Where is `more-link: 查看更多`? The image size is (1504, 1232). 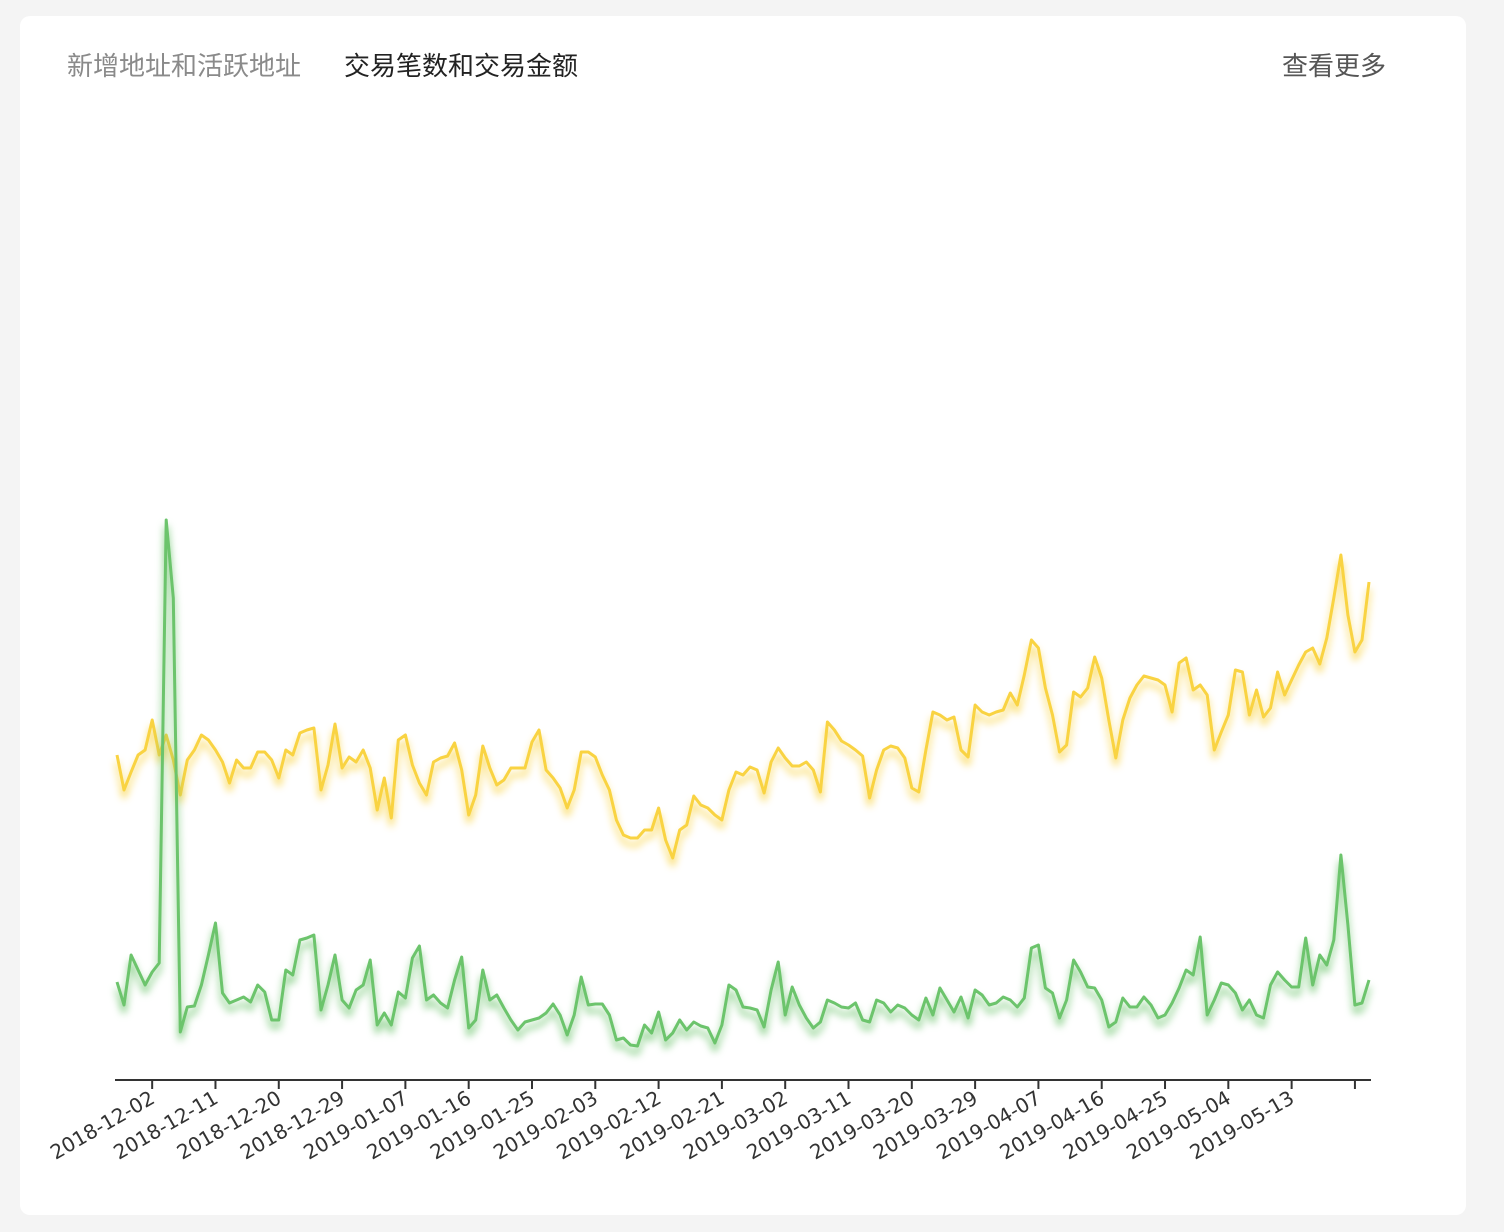
more-link: 查看更多 is located at coordinates (1333, 67).